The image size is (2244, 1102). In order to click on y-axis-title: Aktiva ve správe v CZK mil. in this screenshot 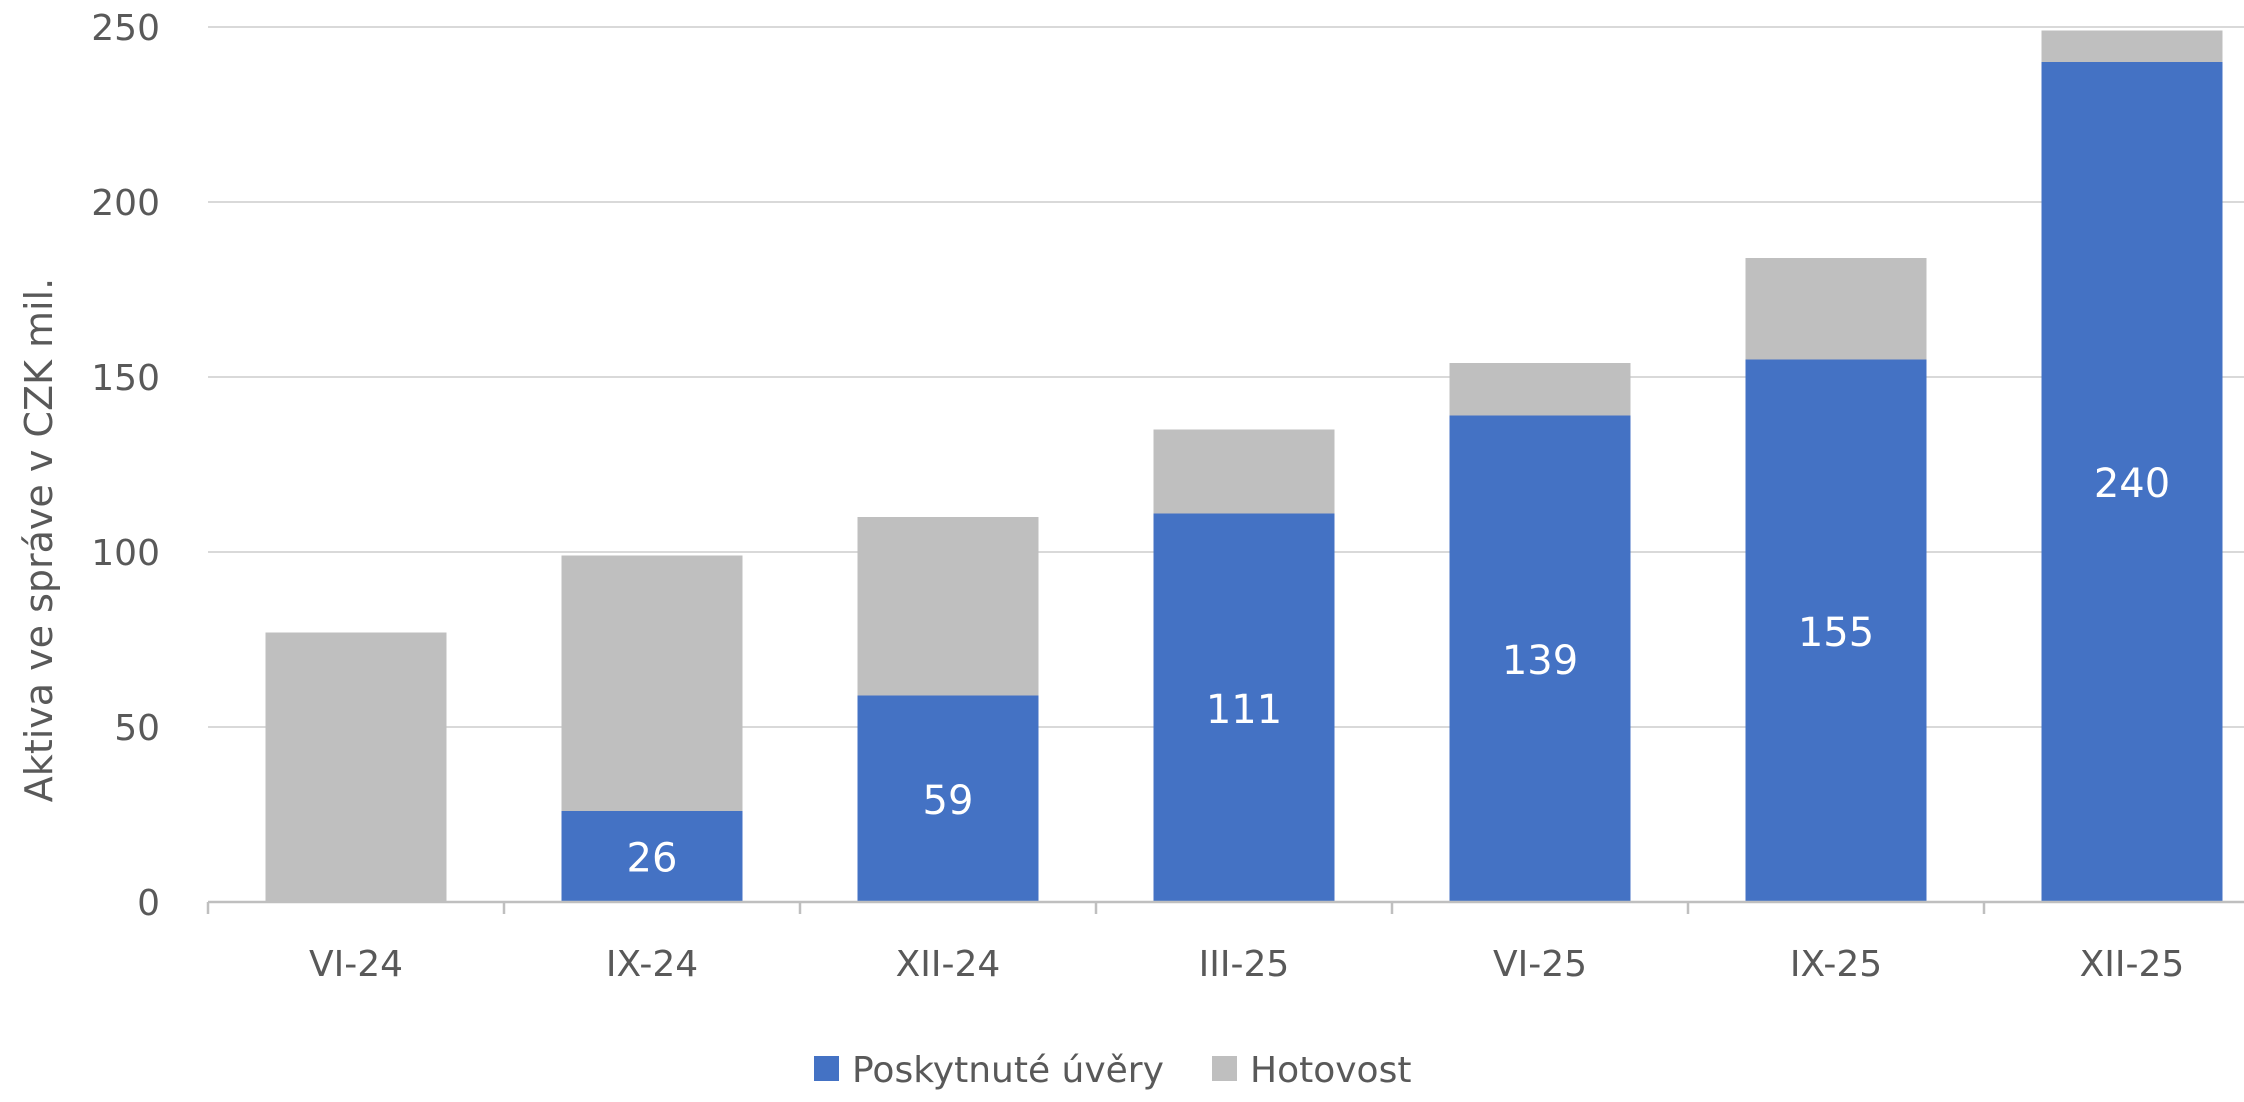, I will do `click(39, 540)`.